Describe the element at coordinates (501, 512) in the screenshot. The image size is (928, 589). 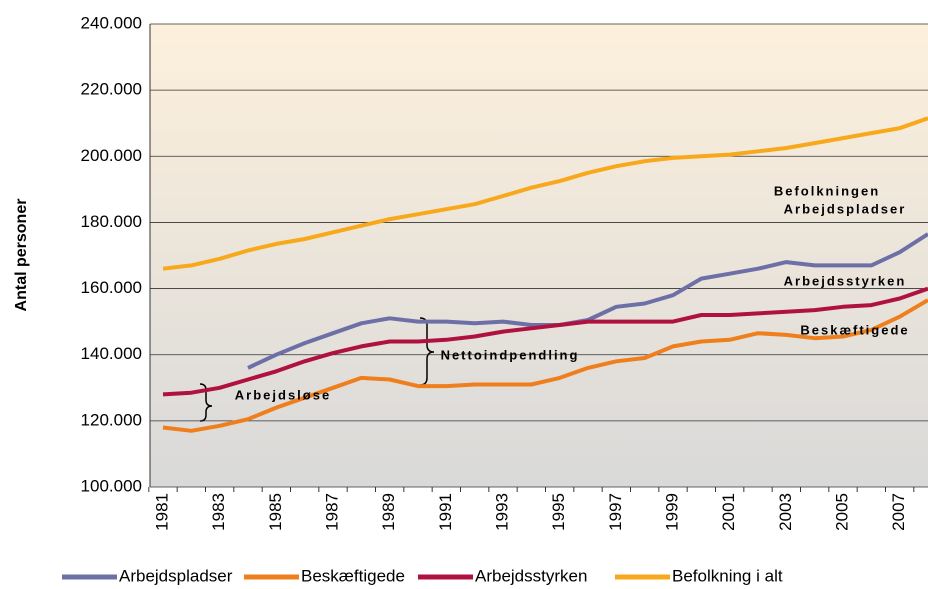
I see `x-tick-label: 1993` at that location.